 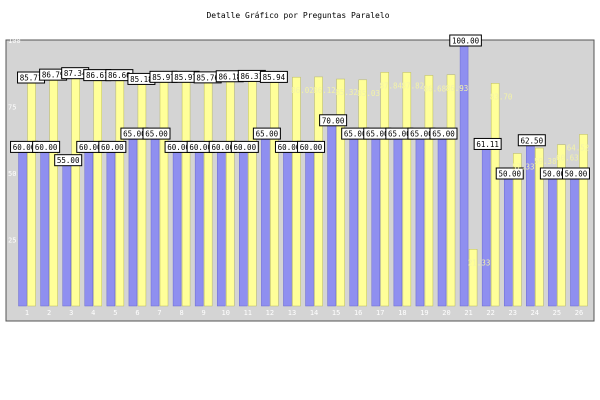 I want to click on data-label-a: 70.00, so click(x=333, y=120).